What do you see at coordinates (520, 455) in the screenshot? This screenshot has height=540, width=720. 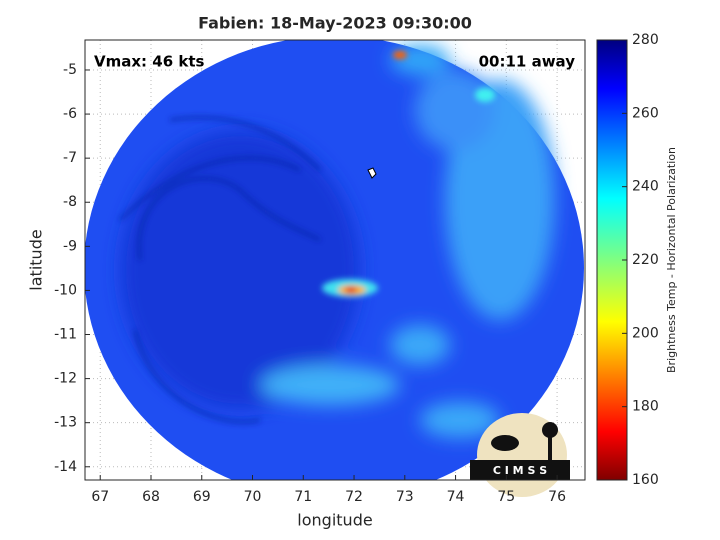 I see `cimss-logo: C I M S S` at bounding box center [520, 455].